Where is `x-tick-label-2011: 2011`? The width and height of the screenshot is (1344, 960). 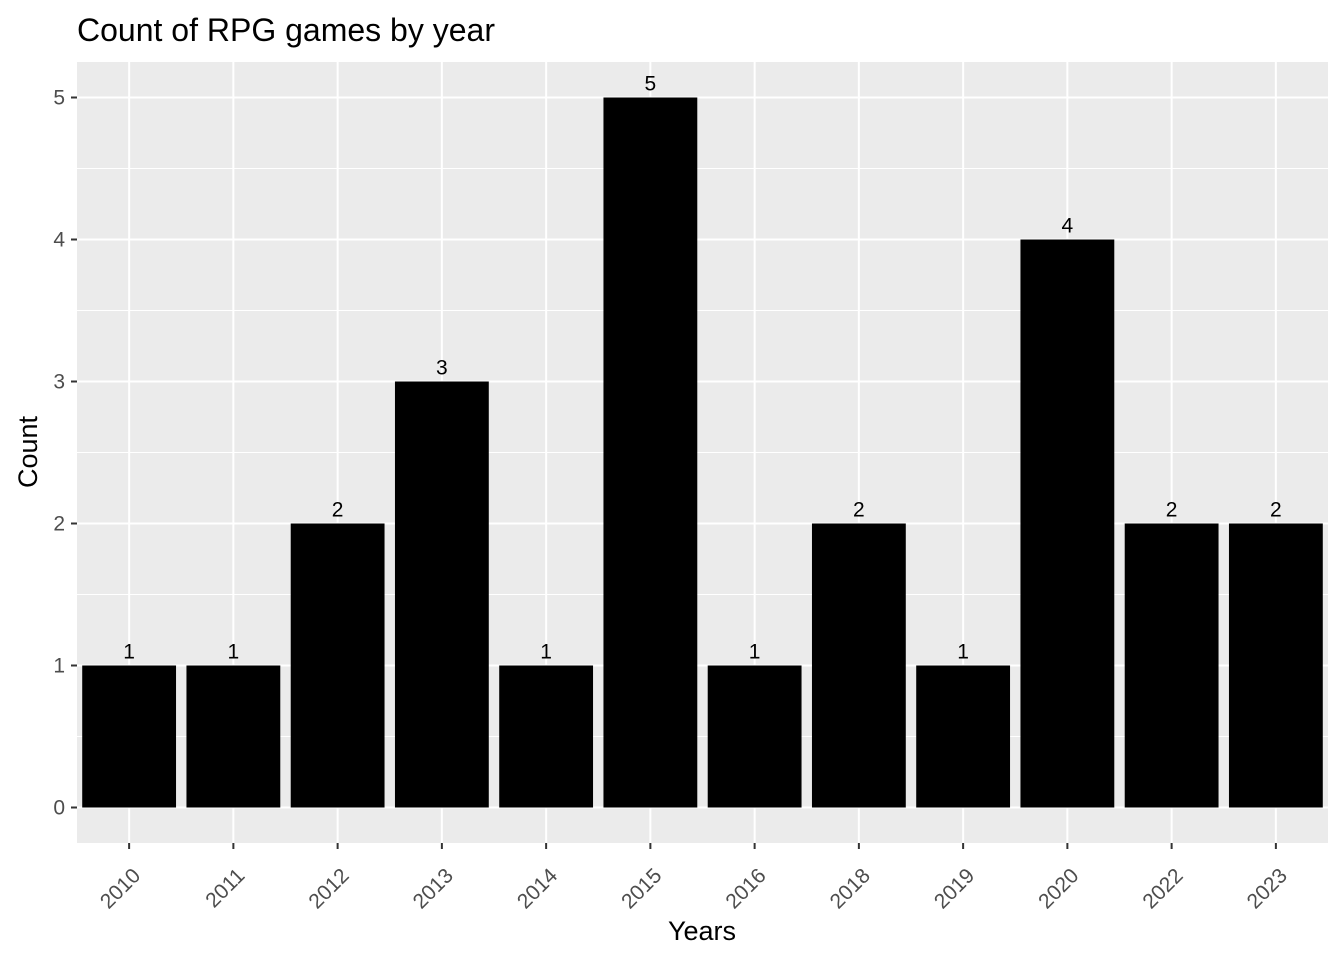
x-tick-label-2011: 2011 is located at coordinates (225, 888).